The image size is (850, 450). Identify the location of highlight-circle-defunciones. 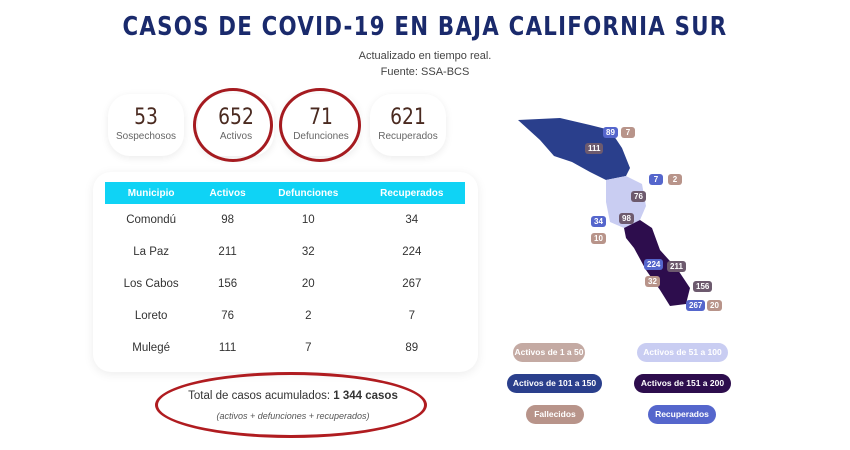
(320, 125).